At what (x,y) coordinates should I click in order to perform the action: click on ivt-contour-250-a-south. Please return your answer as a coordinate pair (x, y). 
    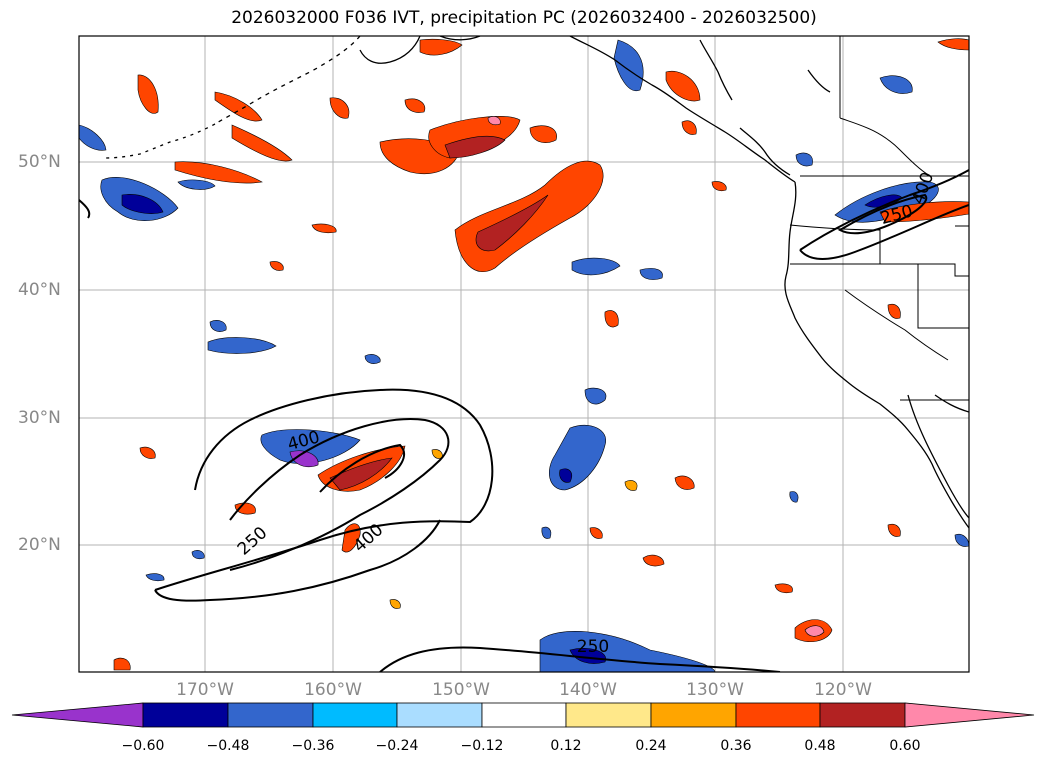
    Looking at the image, I should click on (297, 560).